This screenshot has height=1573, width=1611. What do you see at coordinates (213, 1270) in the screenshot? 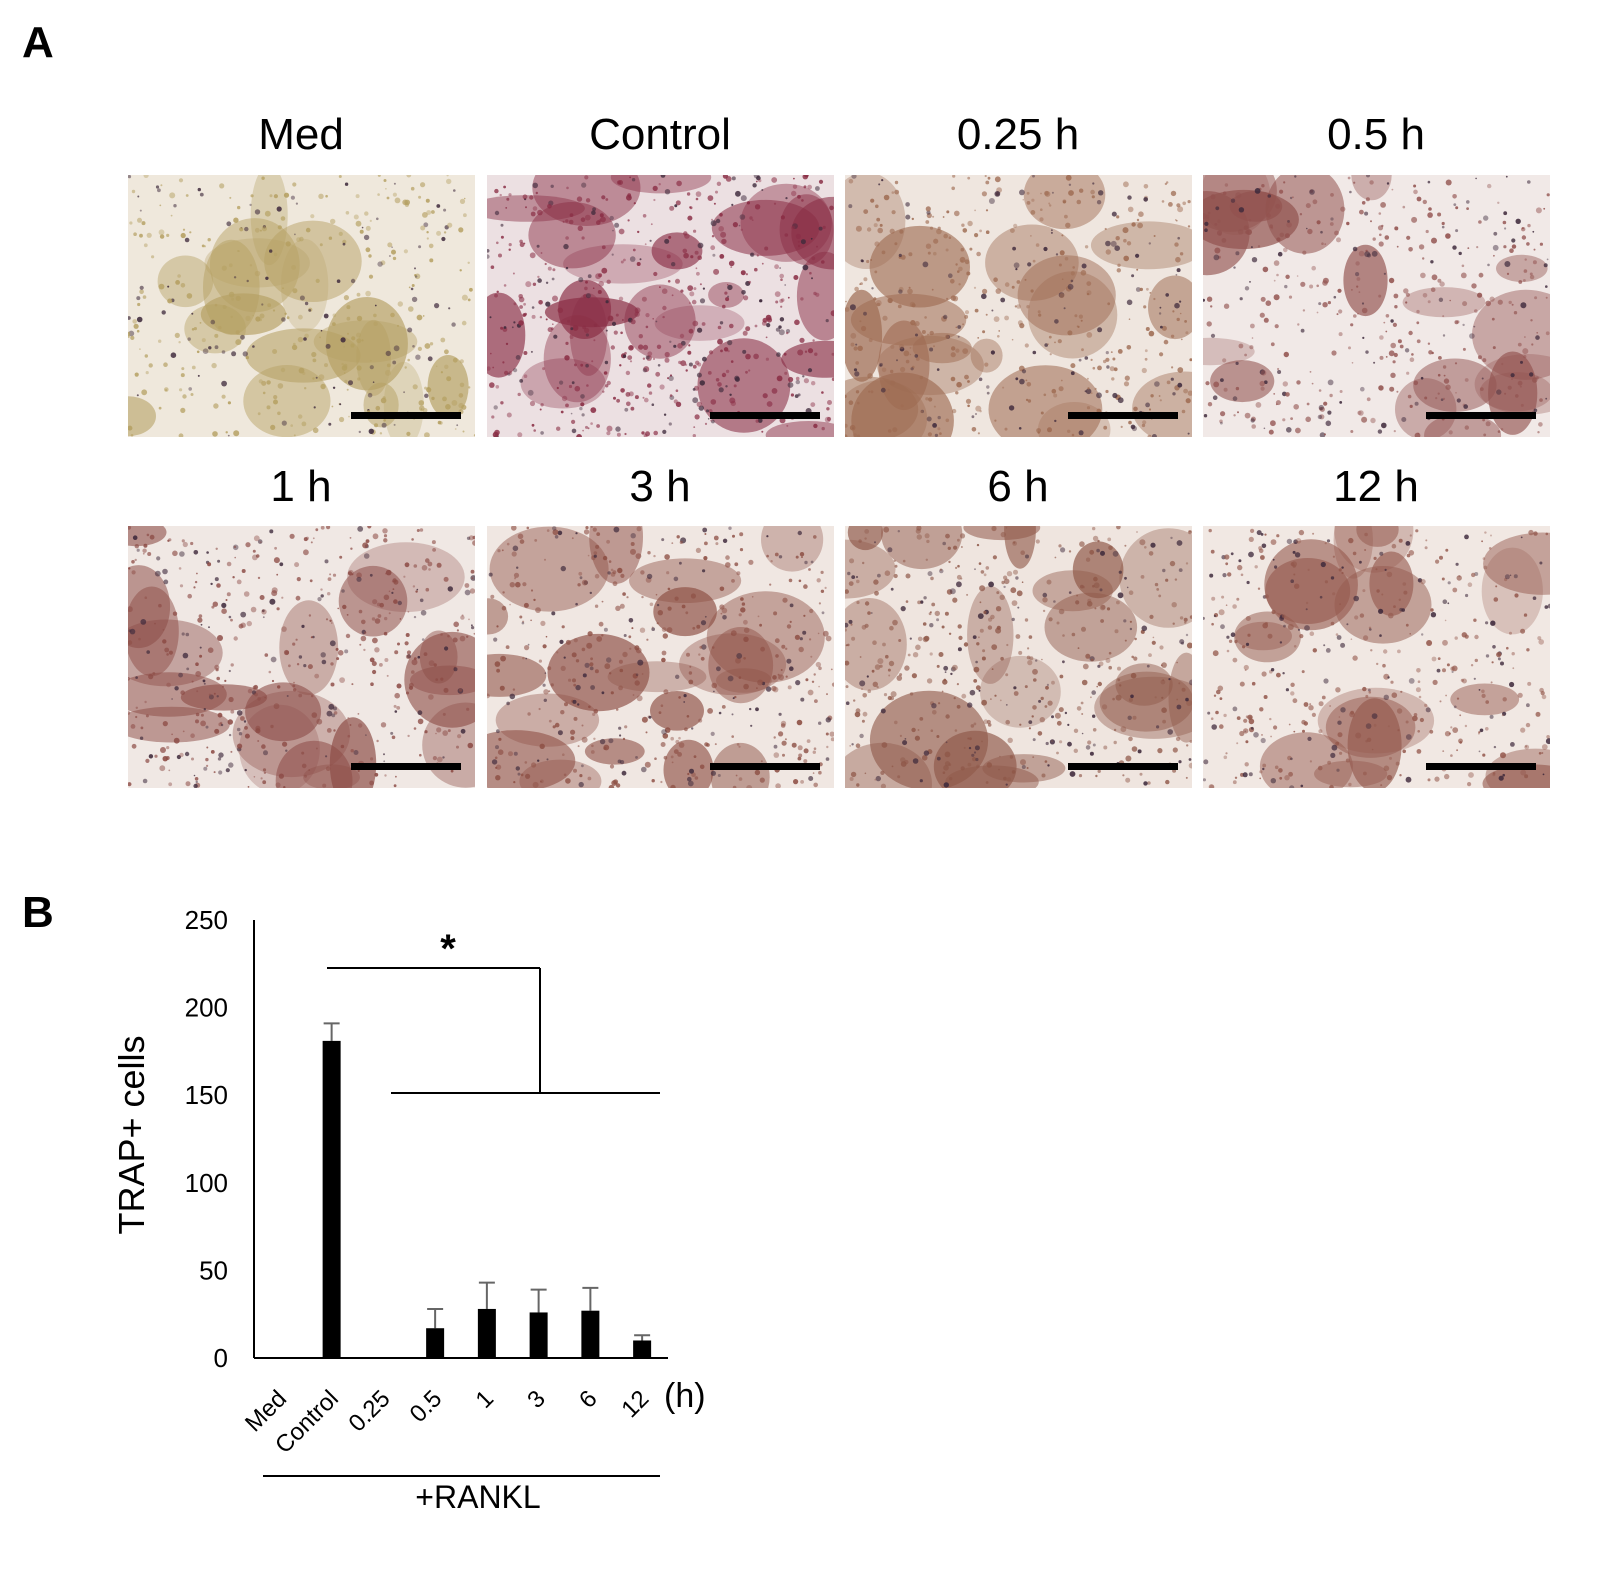
I see `y-tick-label: 50` at bounding box center [213, 1270].